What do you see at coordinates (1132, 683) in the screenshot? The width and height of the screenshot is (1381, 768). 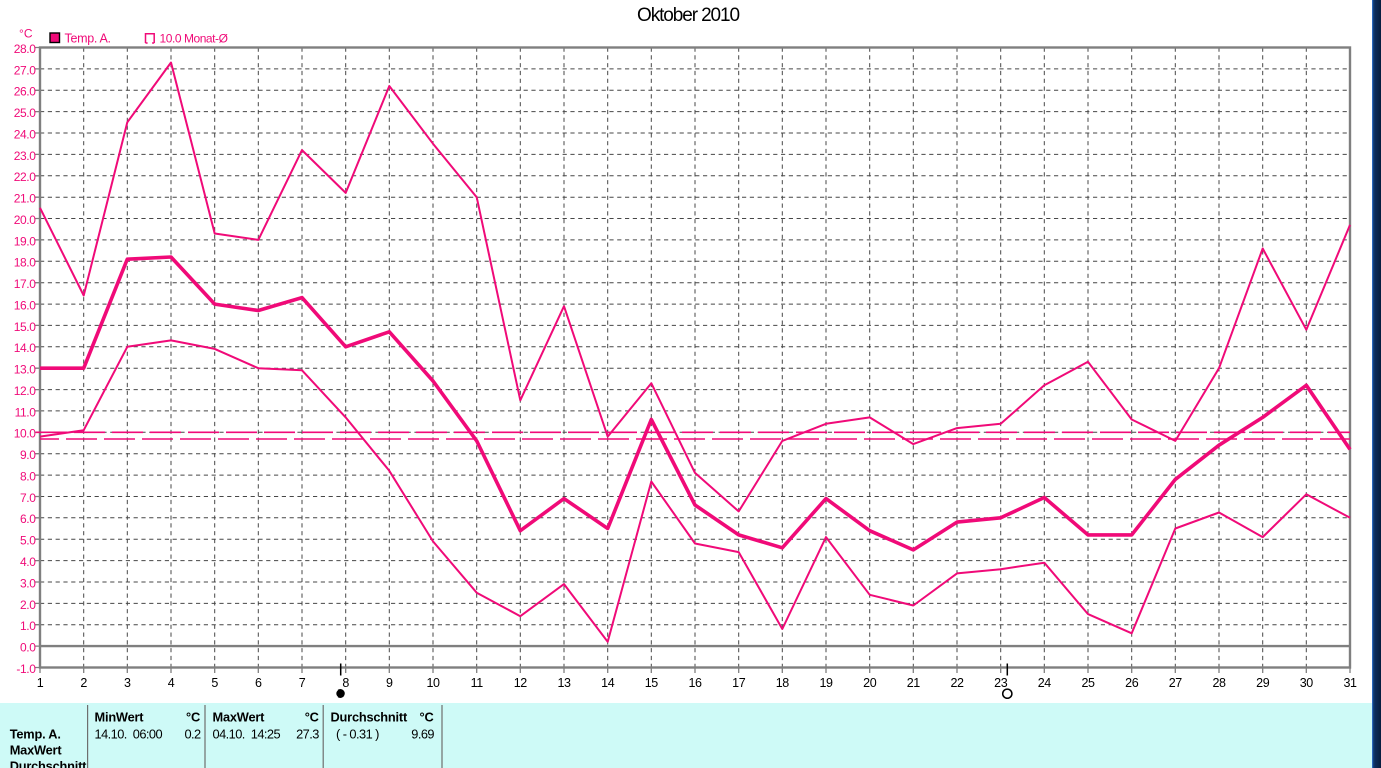 I see `svg-text: 26` at bounding box center [1132, 683].